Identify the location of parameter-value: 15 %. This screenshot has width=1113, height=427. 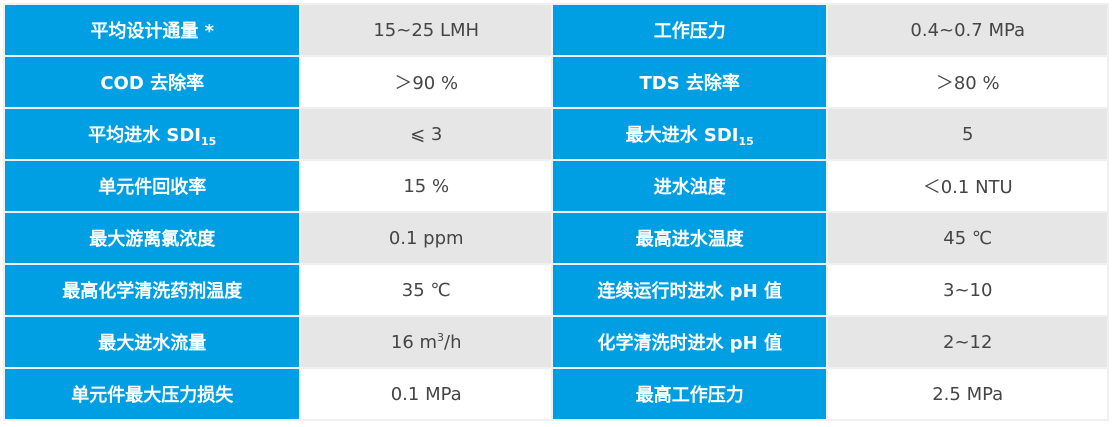
(426, 186).